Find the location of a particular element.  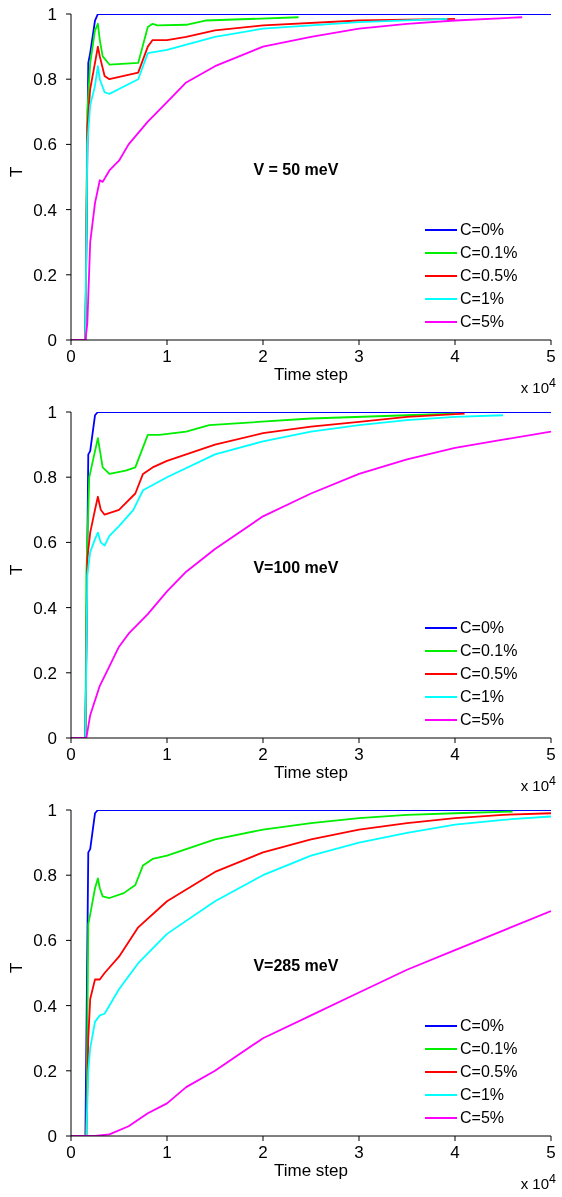

annotation: V = 50 meV is located at coordinates (296, 169).